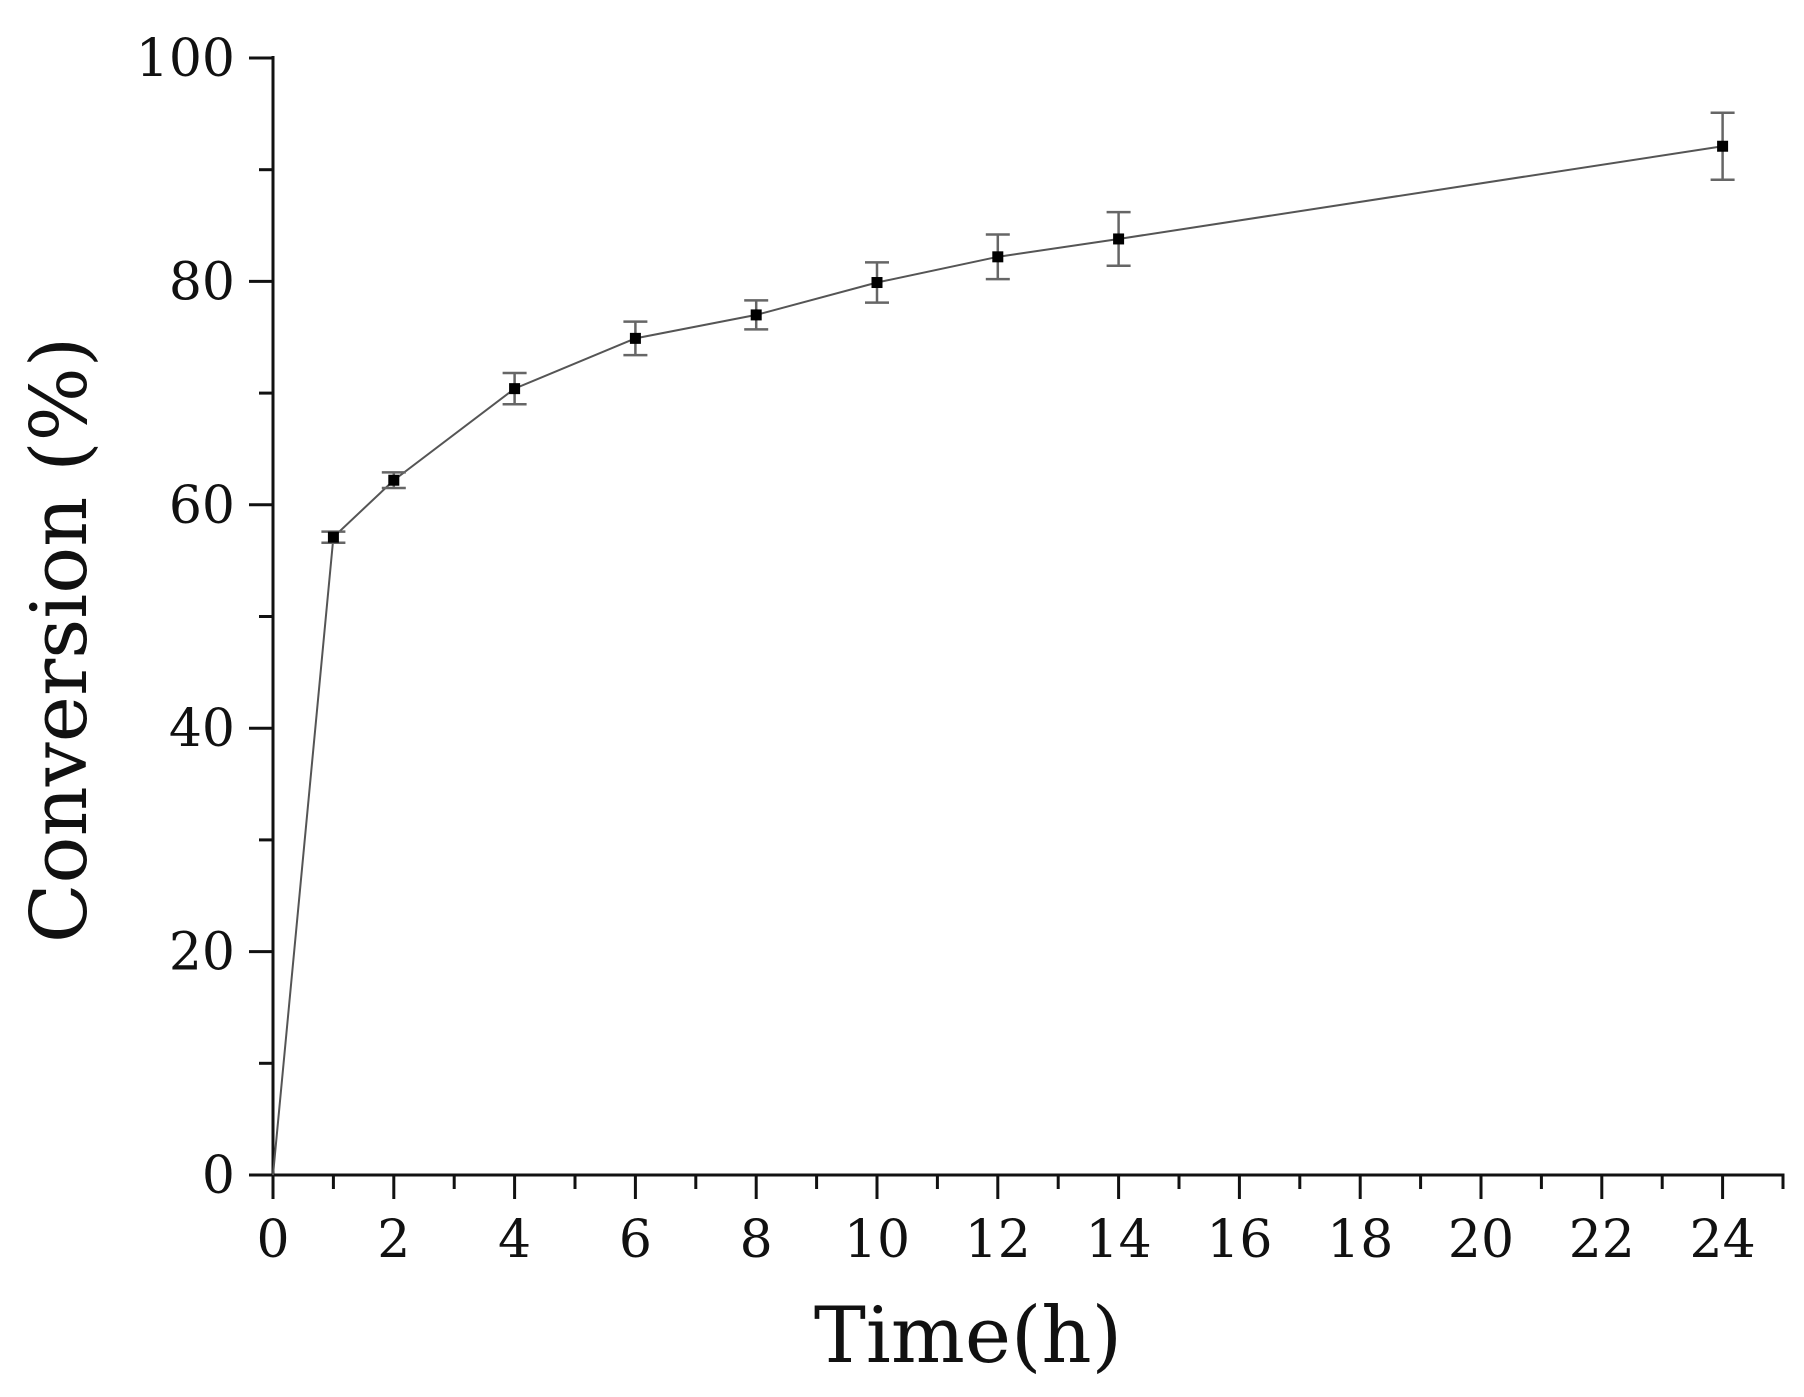 This screenshot has width=1804, height=1397. I want to click on y-tick-label: 40, so click(202, 729).